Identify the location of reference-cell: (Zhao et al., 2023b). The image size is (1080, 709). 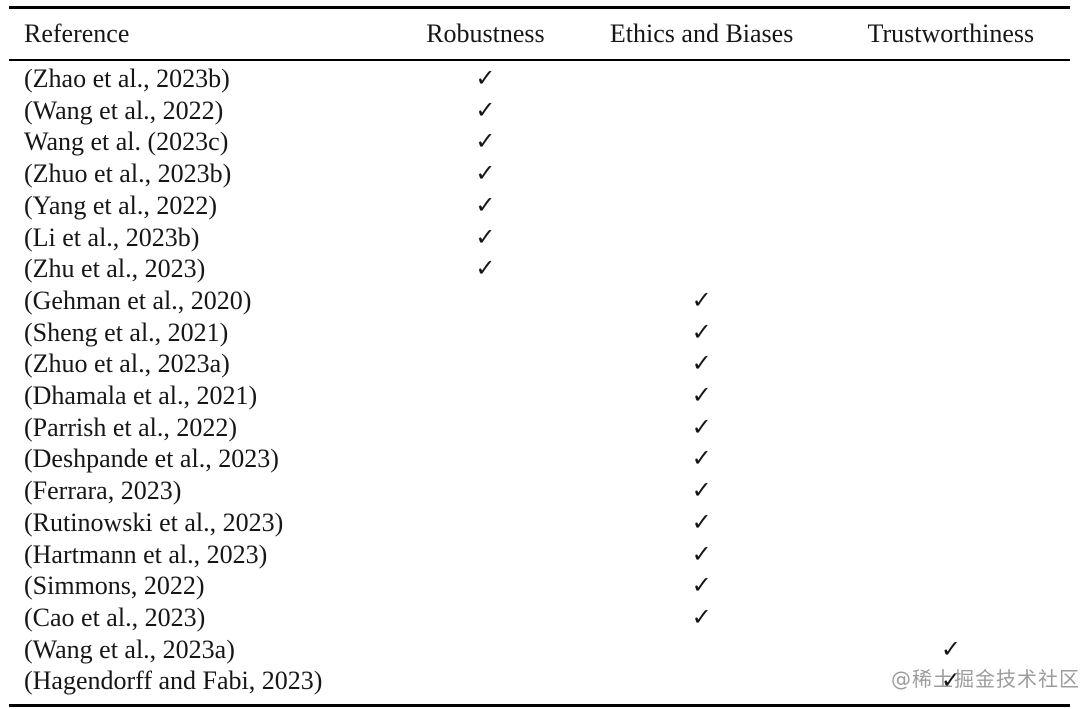
(127, 78).